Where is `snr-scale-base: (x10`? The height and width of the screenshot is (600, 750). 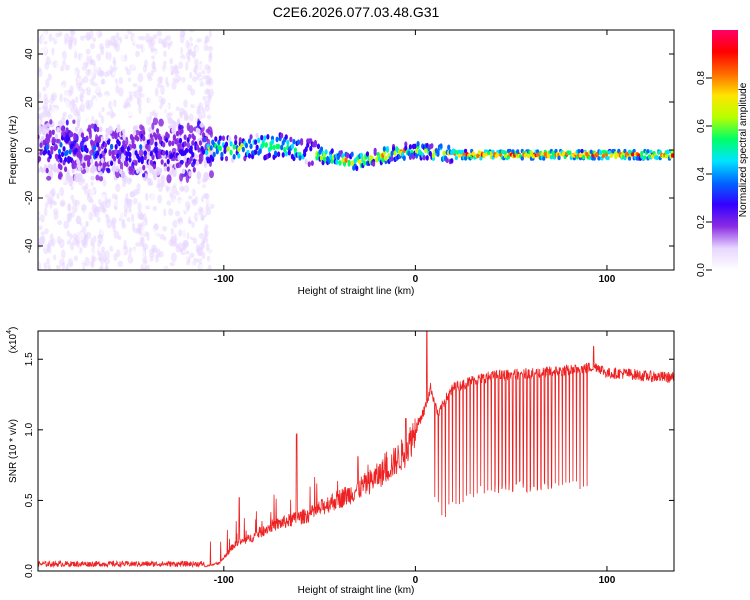 snr-scale-base: (x10 is located at coordinates (13, 343).